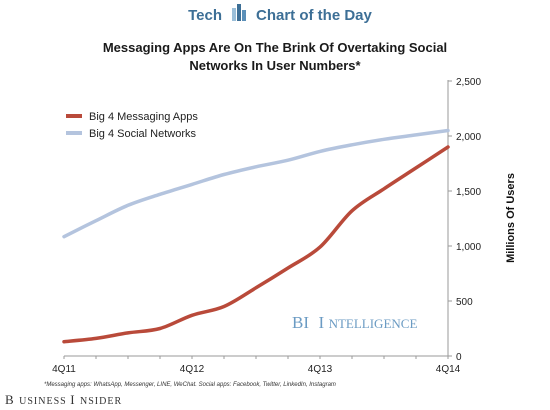 The width and height of the screenshot is (550, 410). I want to click on x-tick-label: 4Q11, so click(64, 369).